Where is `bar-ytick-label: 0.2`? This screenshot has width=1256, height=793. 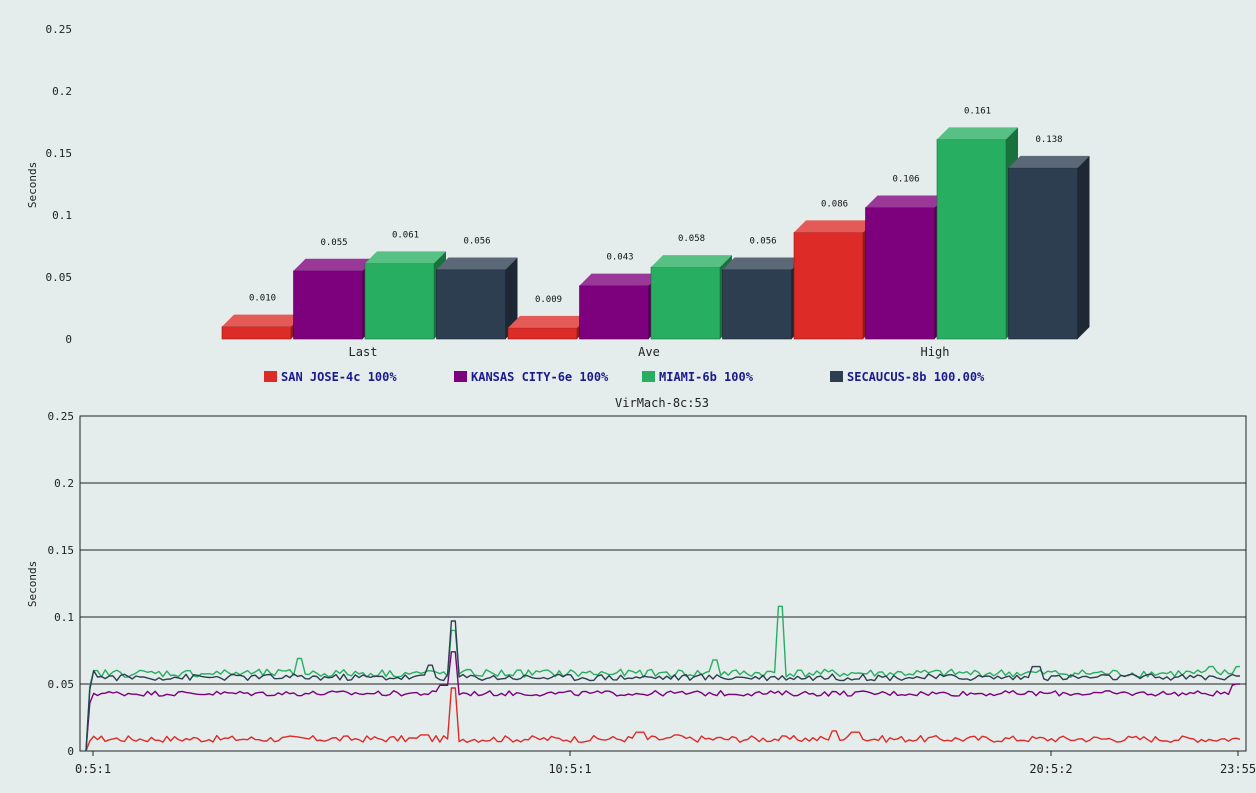
bar-ytick-label: 0.2 is located at coordinates (62, 91).